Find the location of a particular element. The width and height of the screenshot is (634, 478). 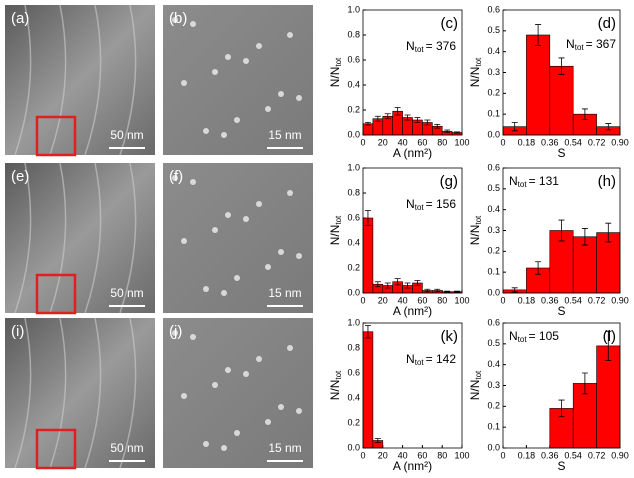

stm-image is located at coordinates (238, 238).